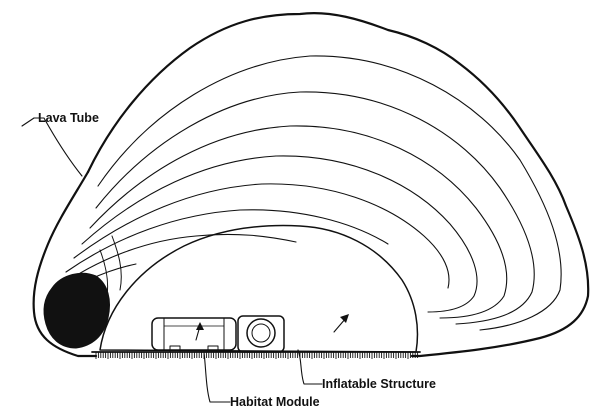 The width and height of the screenshot is (609, 418). I want to click on ground-hatching, so click(257, 355).